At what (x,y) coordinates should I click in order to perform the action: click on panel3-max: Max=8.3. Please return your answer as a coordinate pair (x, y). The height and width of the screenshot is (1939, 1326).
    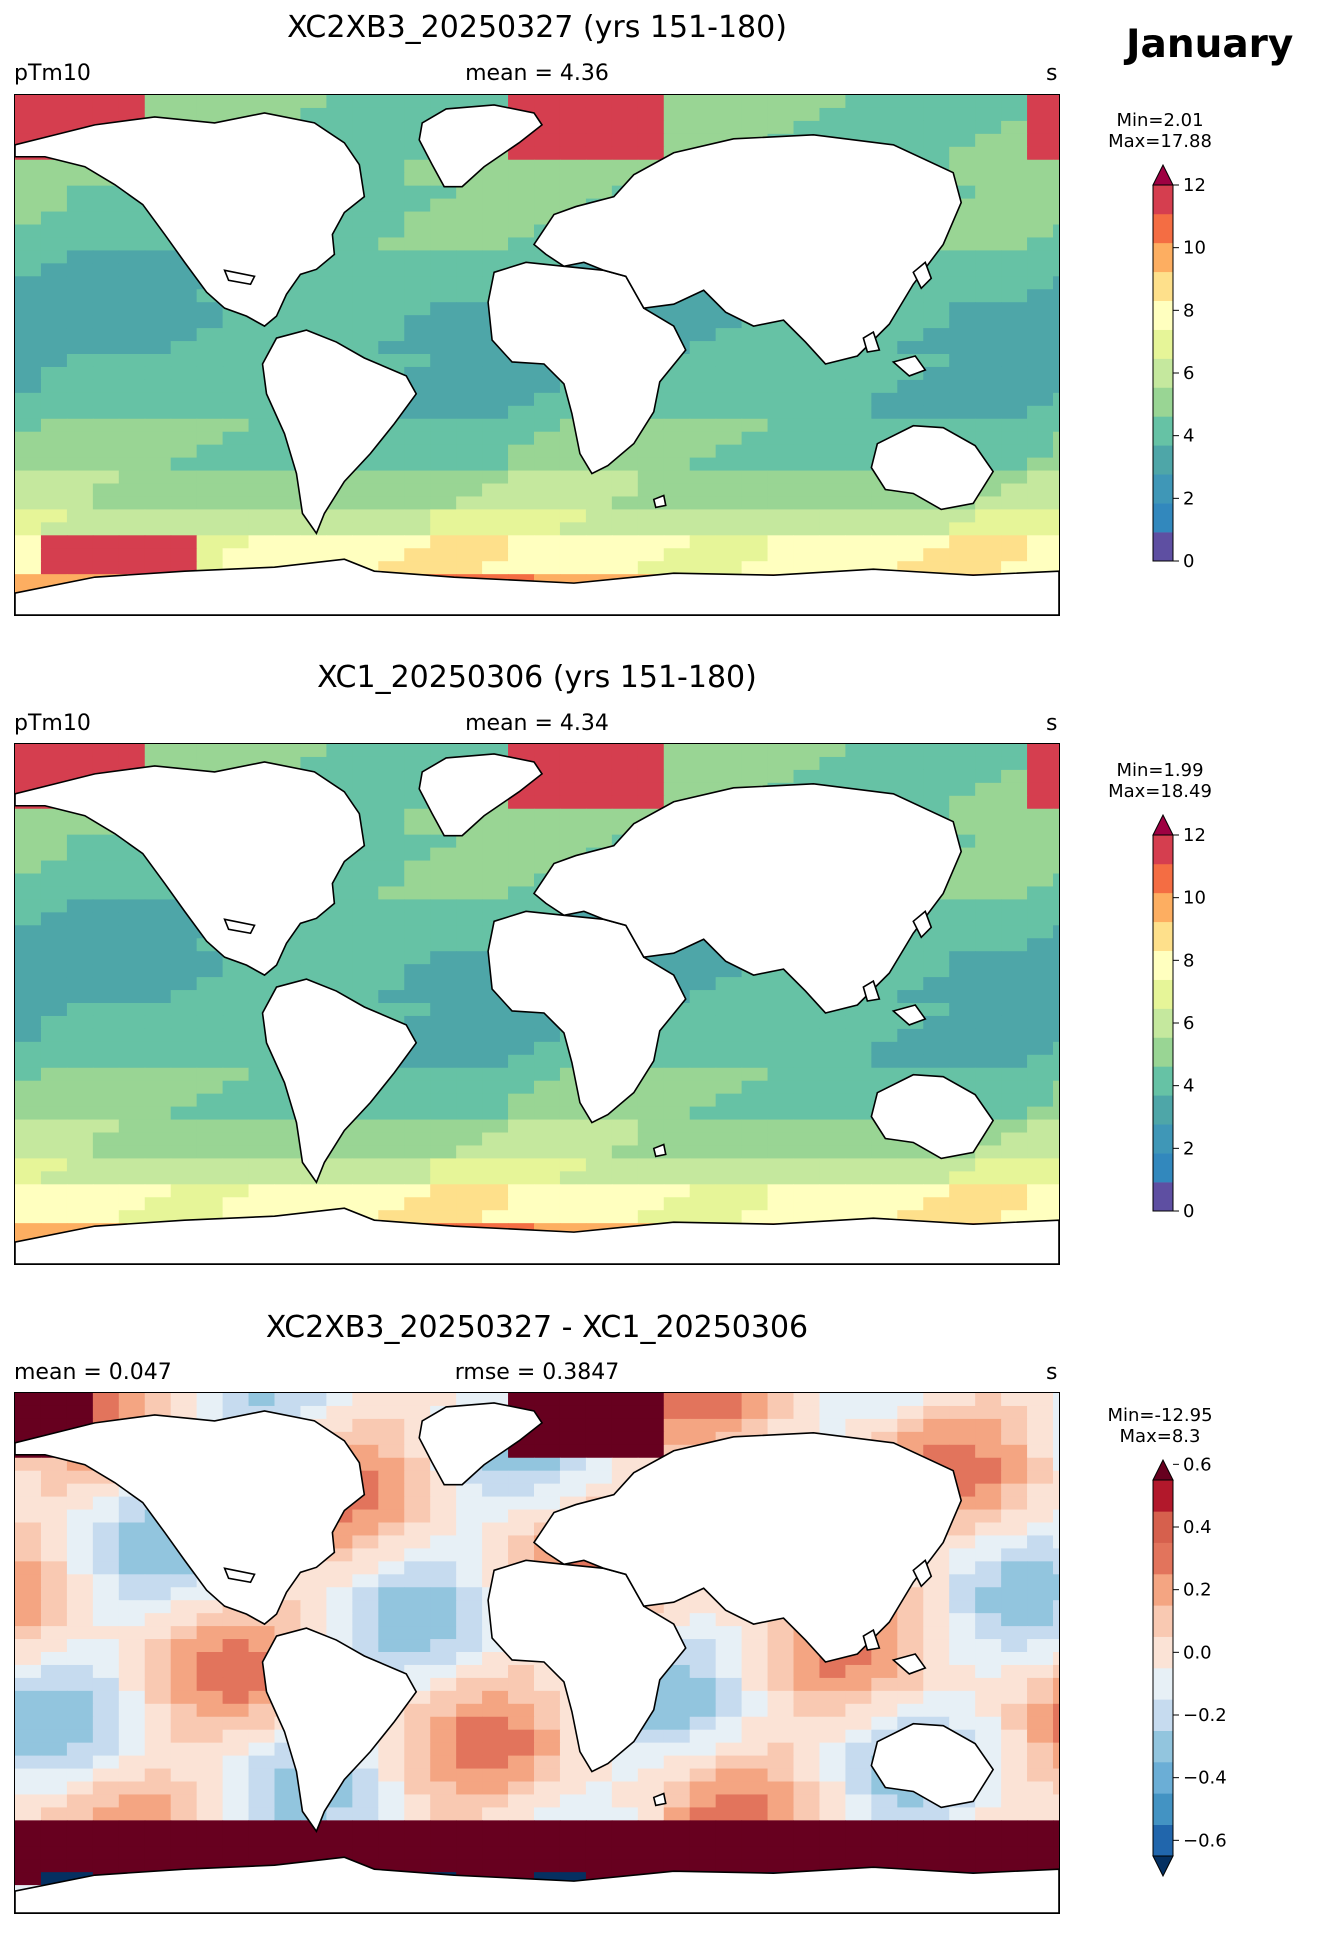
    Looking at the image, I should click on (1160, 1436).